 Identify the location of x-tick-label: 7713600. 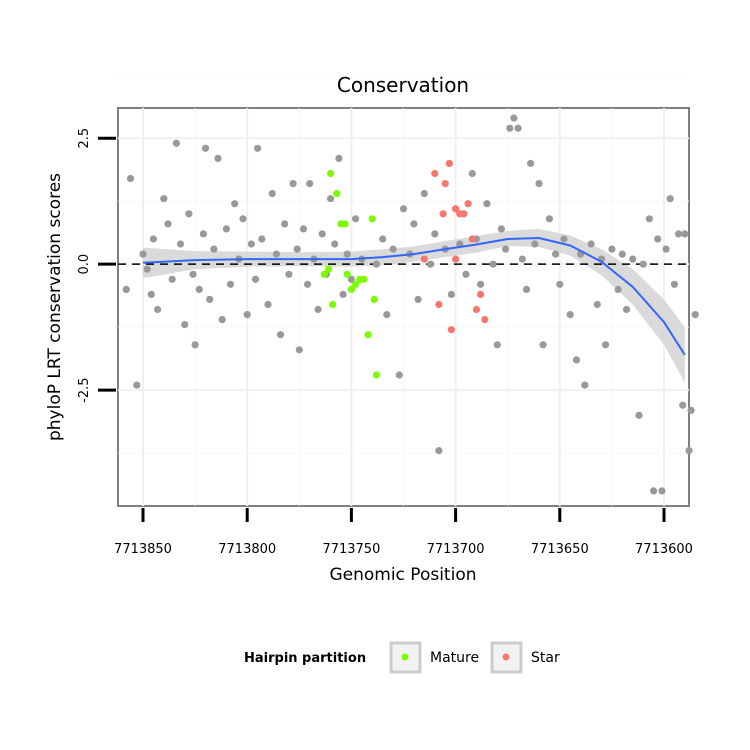
(664, 549).